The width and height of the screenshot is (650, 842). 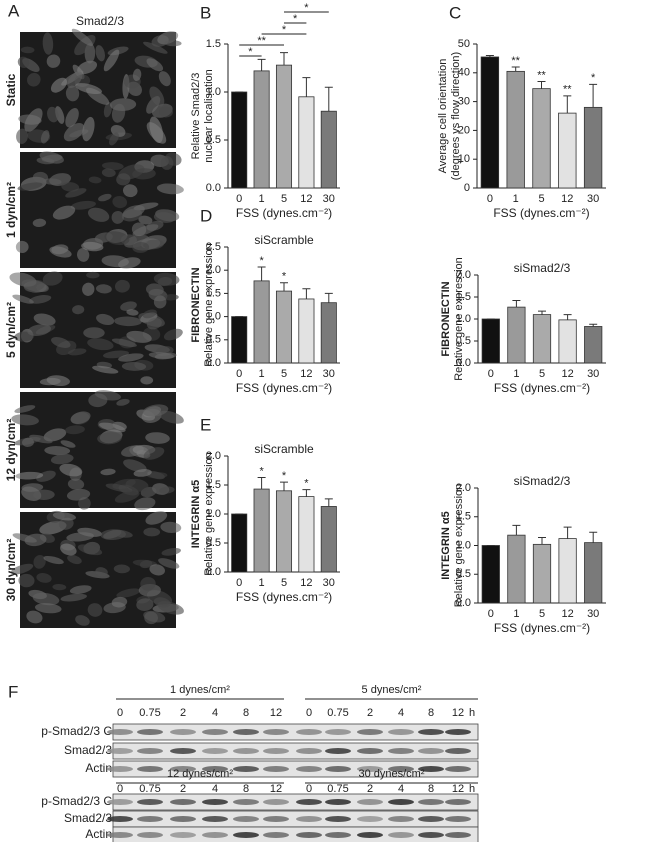 What do you see at coordinates (401, 713) in the screenshot?
I see `timepoint-label: 4` at bounding box center [401, 713].